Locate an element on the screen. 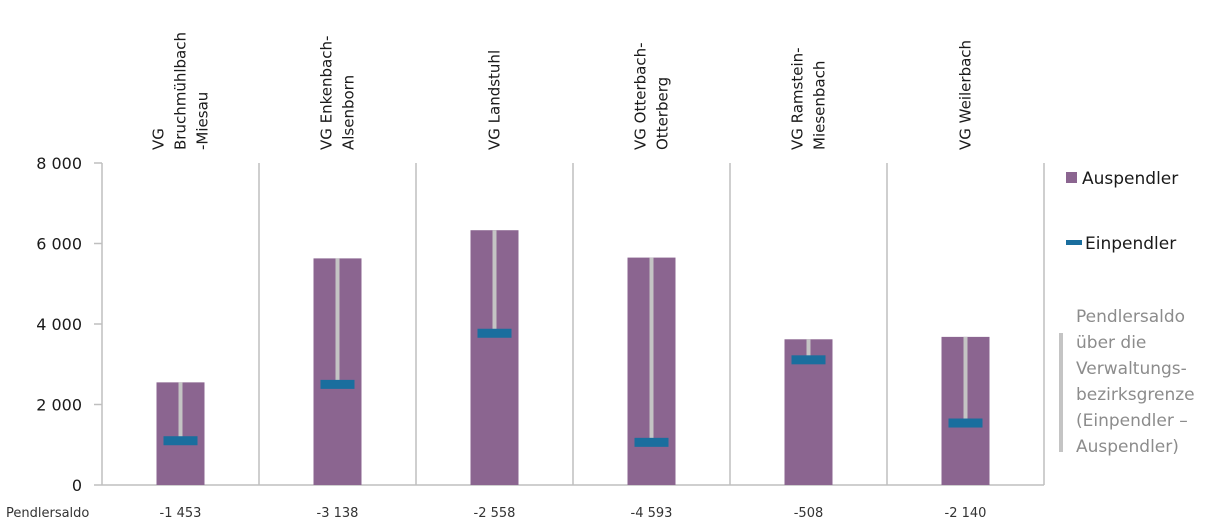  category-label: VG Enkenbach- Alsenborn is located at coordinates (338, 93).